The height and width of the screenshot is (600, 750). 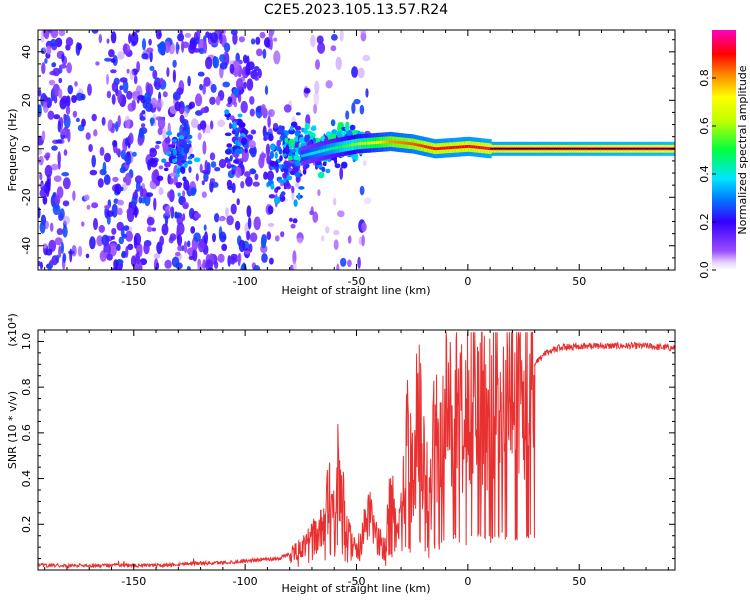 I want to click on colorbar-ticks: 0.0 0.2 0.4 0.6 0.8, so click(x=707, y=174).